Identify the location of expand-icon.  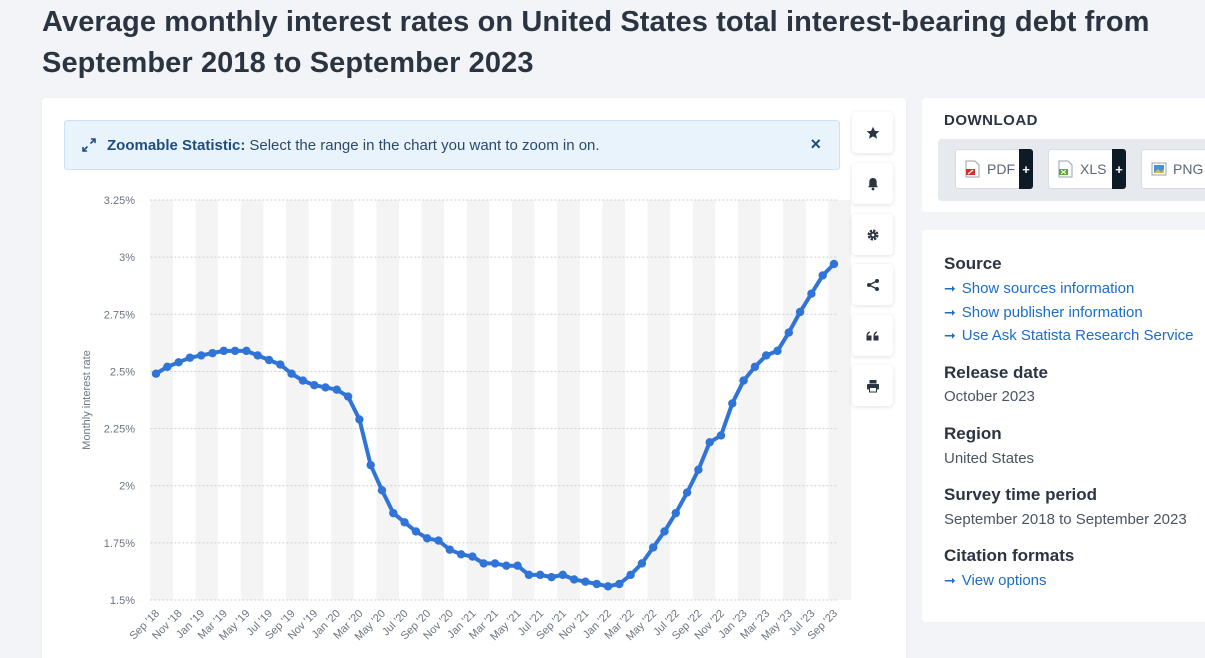
(89, 145).